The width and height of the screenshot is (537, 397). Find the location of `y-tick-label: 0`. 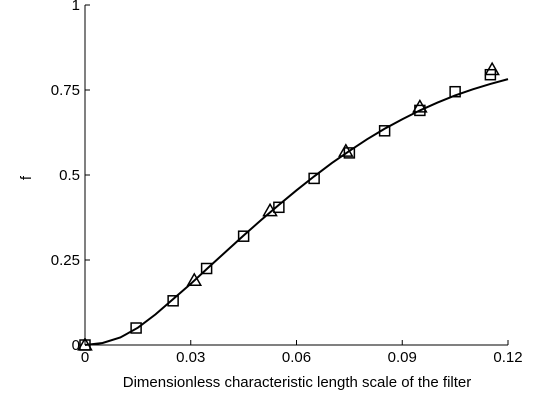

y-tick-label: 0 is located at coordinates (76, 345).